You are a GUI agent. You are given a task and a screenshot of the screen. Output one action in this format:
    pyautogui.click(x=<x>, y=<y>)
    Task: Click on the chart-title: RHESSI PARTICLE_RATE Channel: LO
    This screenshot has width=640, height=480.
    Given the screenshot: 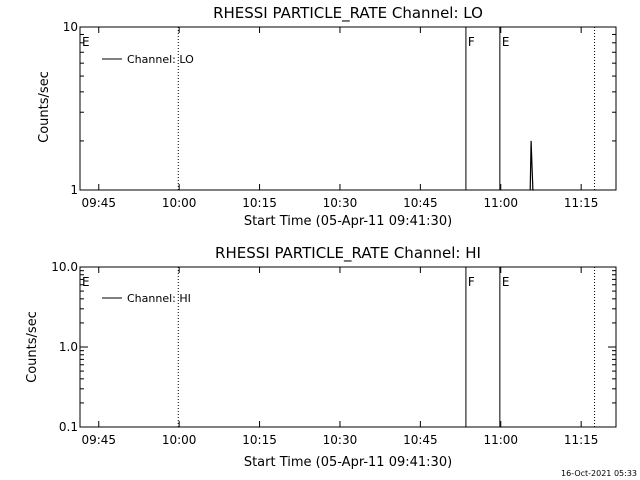 What is the action you would take?
    pyautogui.click(x=348, y=13)
    